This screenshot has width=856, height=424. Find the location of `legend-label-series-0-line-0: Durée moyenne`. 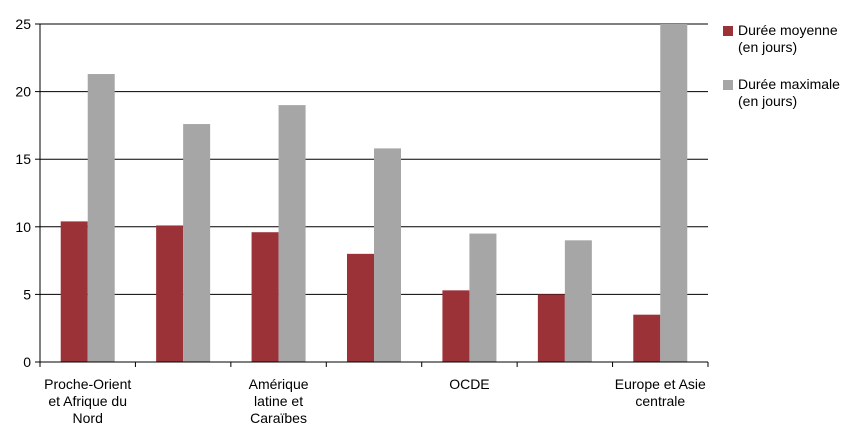

legend-label-series-0-line-0: Durée moyenne is located at coordinates (788, 30).